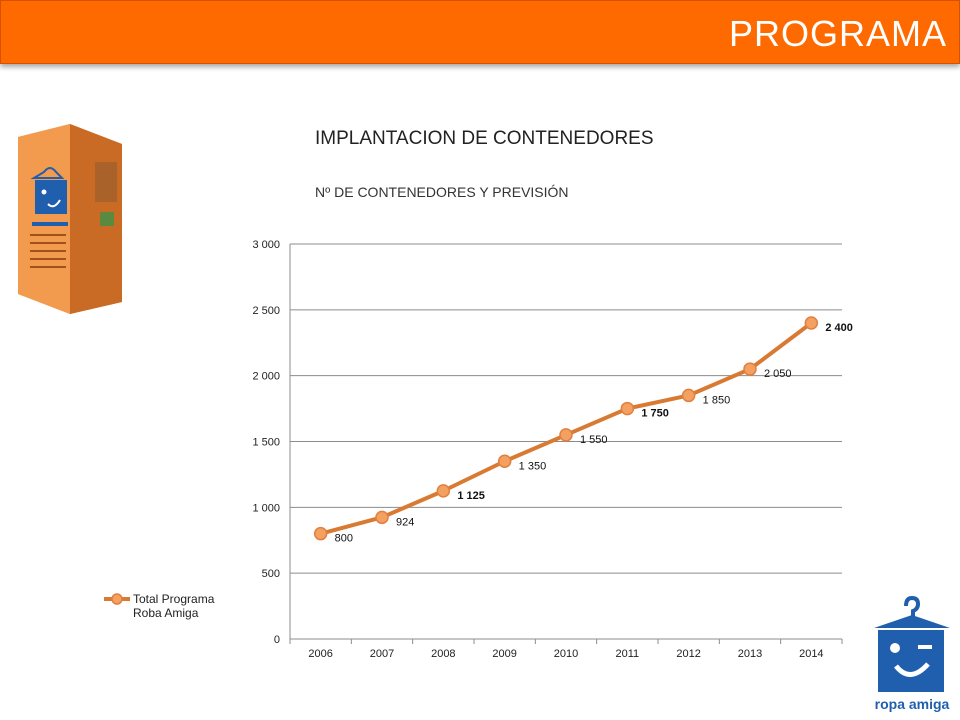 The height and width of the screenshot is (720, 960). Describe the element at coordinates (117, 599) in the screenshot. I see `legend-marker` at that location.